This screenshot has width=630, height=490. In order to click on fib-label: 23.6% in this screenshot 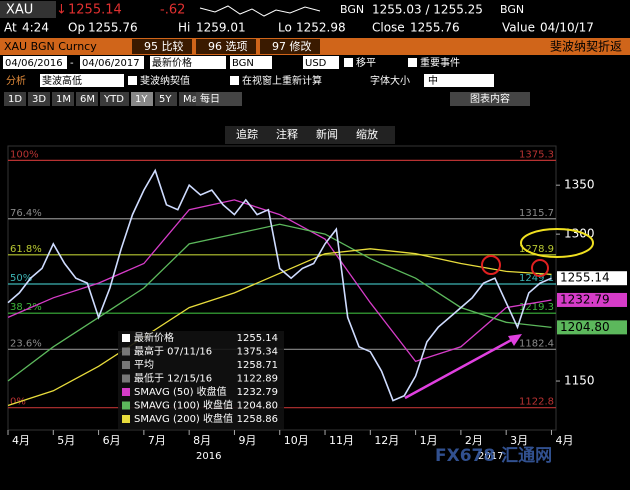, I will do `click(26, 343)`.